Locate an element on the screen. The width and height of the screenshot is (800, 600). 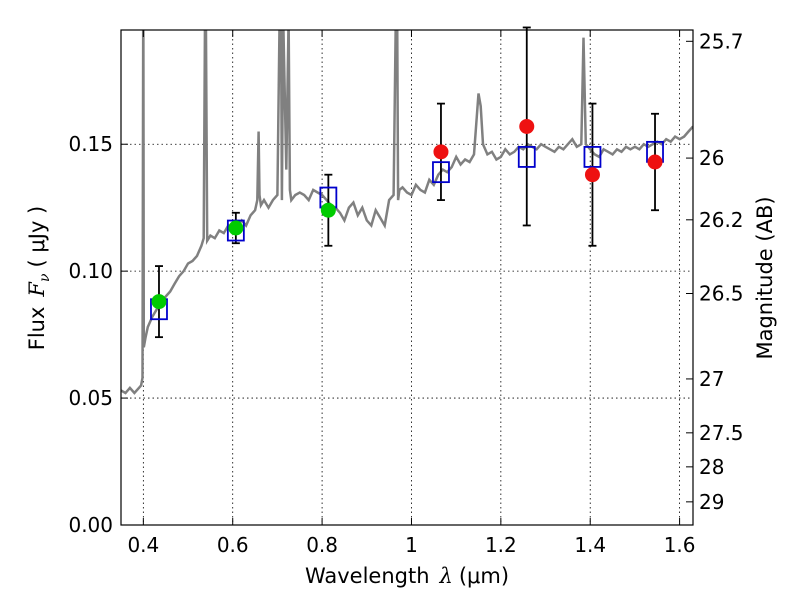
y-tick-label: 0.10 is located at coordinates (90, 271).